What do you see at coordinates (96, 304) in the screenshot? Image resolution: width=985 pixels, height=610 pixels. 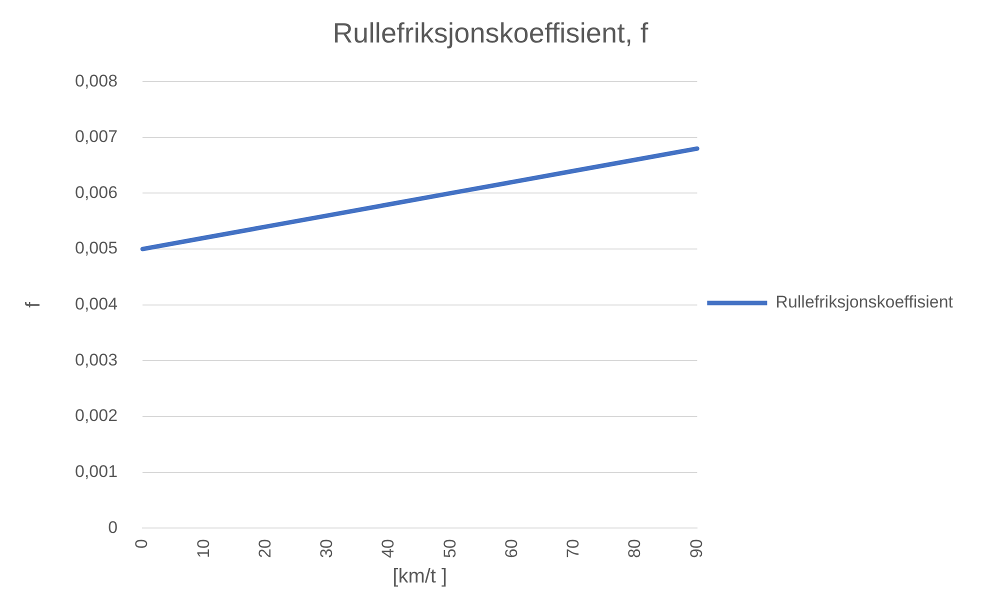 I see `y-tick-label: 0,004` at bounding box center [96, 304].